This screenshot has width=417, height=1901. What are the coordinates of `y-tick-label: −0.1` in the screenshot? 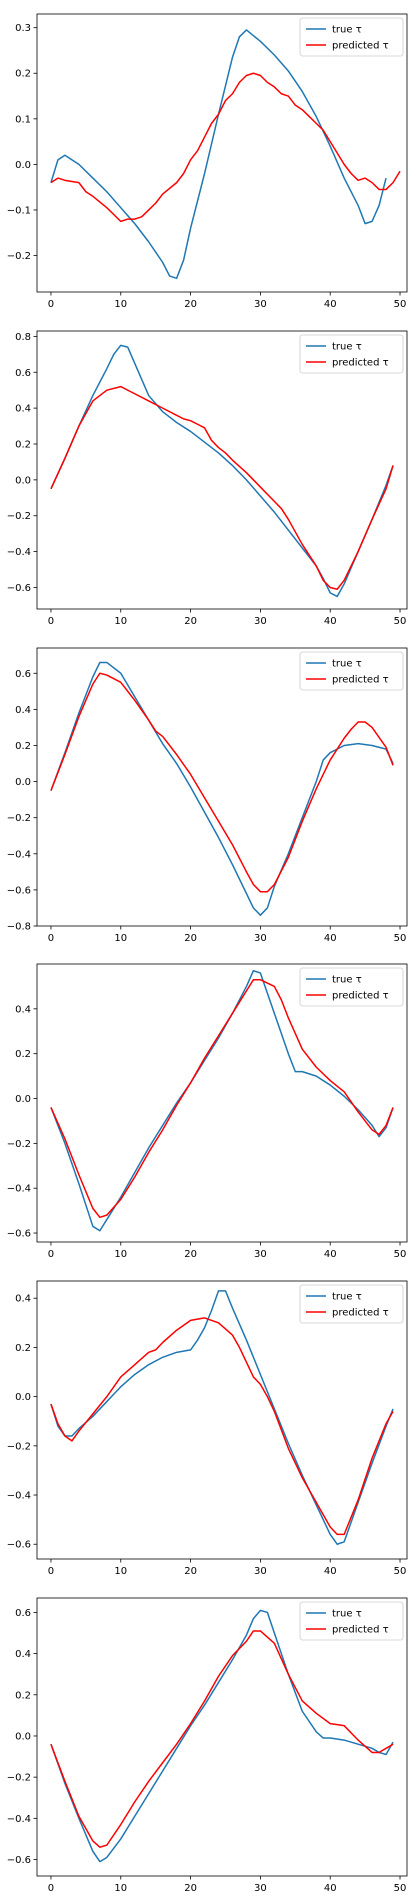 It's located at (19, 210).